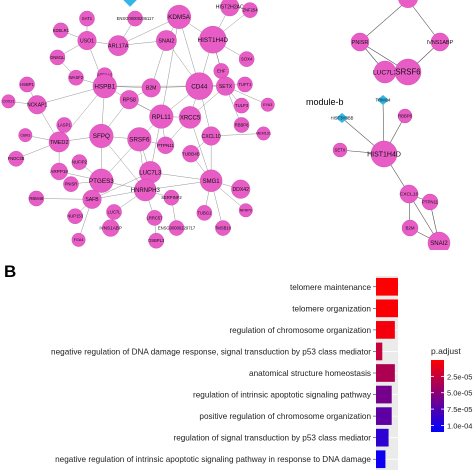 The width and height of the screenshot is (474, 474). I want to click on diamond-node-shape, so click(383, 100).